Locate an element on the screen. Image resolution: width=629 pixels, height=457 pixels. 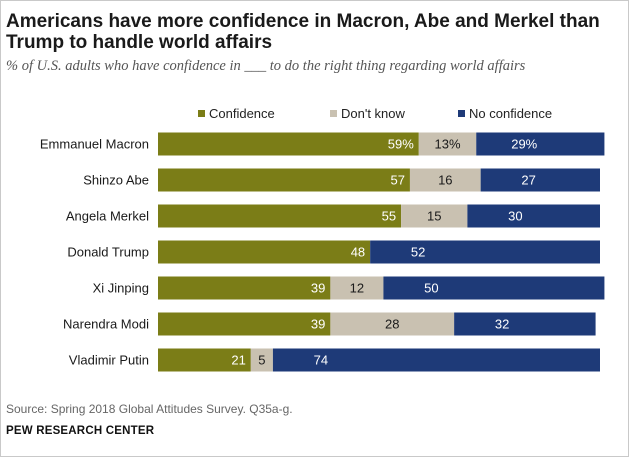
bar-dont-know-shinzo-abe is located at coordinates (445, 180).